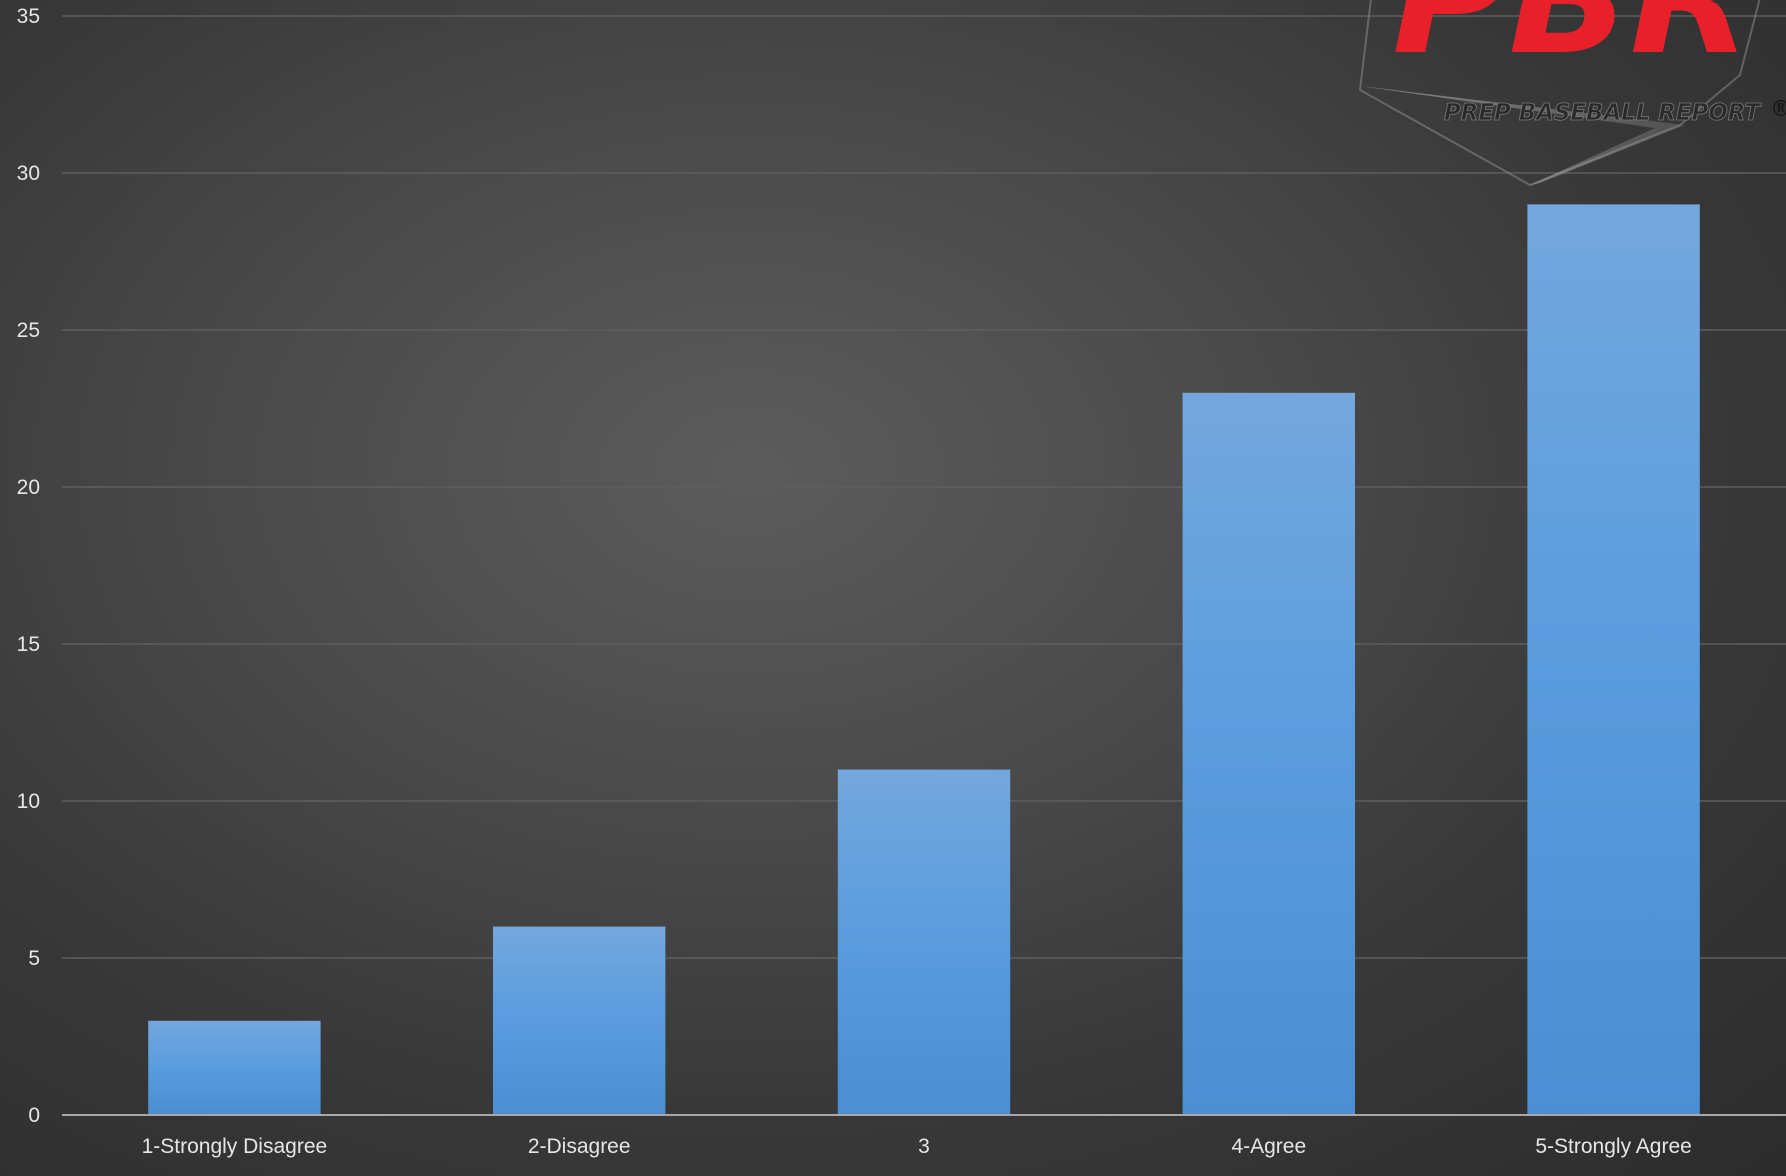 This screenshot has width=1786, height=1176. What do you see at coordinates (28, 16) in the screenshot?
I see `y-tick-label: 35` at bounding box center [28, 16].